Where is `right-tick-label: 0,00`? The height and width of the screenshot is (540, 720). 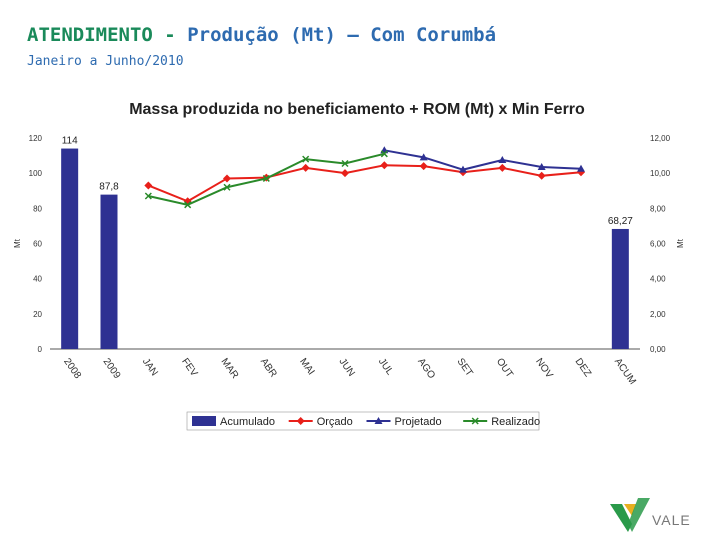 right-tick-label: 0,00 is located at coordinates (658, 349).